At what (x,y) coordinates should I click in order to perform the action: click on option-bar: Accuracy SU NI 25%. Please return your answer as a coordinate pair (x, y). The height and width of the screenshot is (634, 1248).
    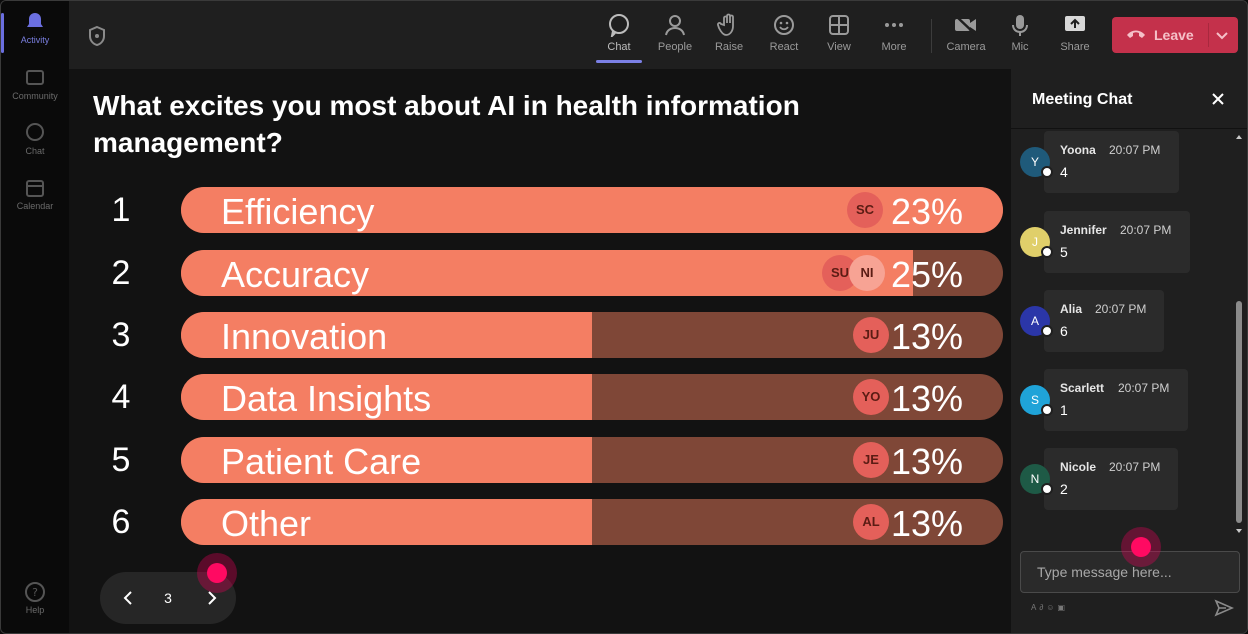
    Looking at the image, I should click on (592, 273).